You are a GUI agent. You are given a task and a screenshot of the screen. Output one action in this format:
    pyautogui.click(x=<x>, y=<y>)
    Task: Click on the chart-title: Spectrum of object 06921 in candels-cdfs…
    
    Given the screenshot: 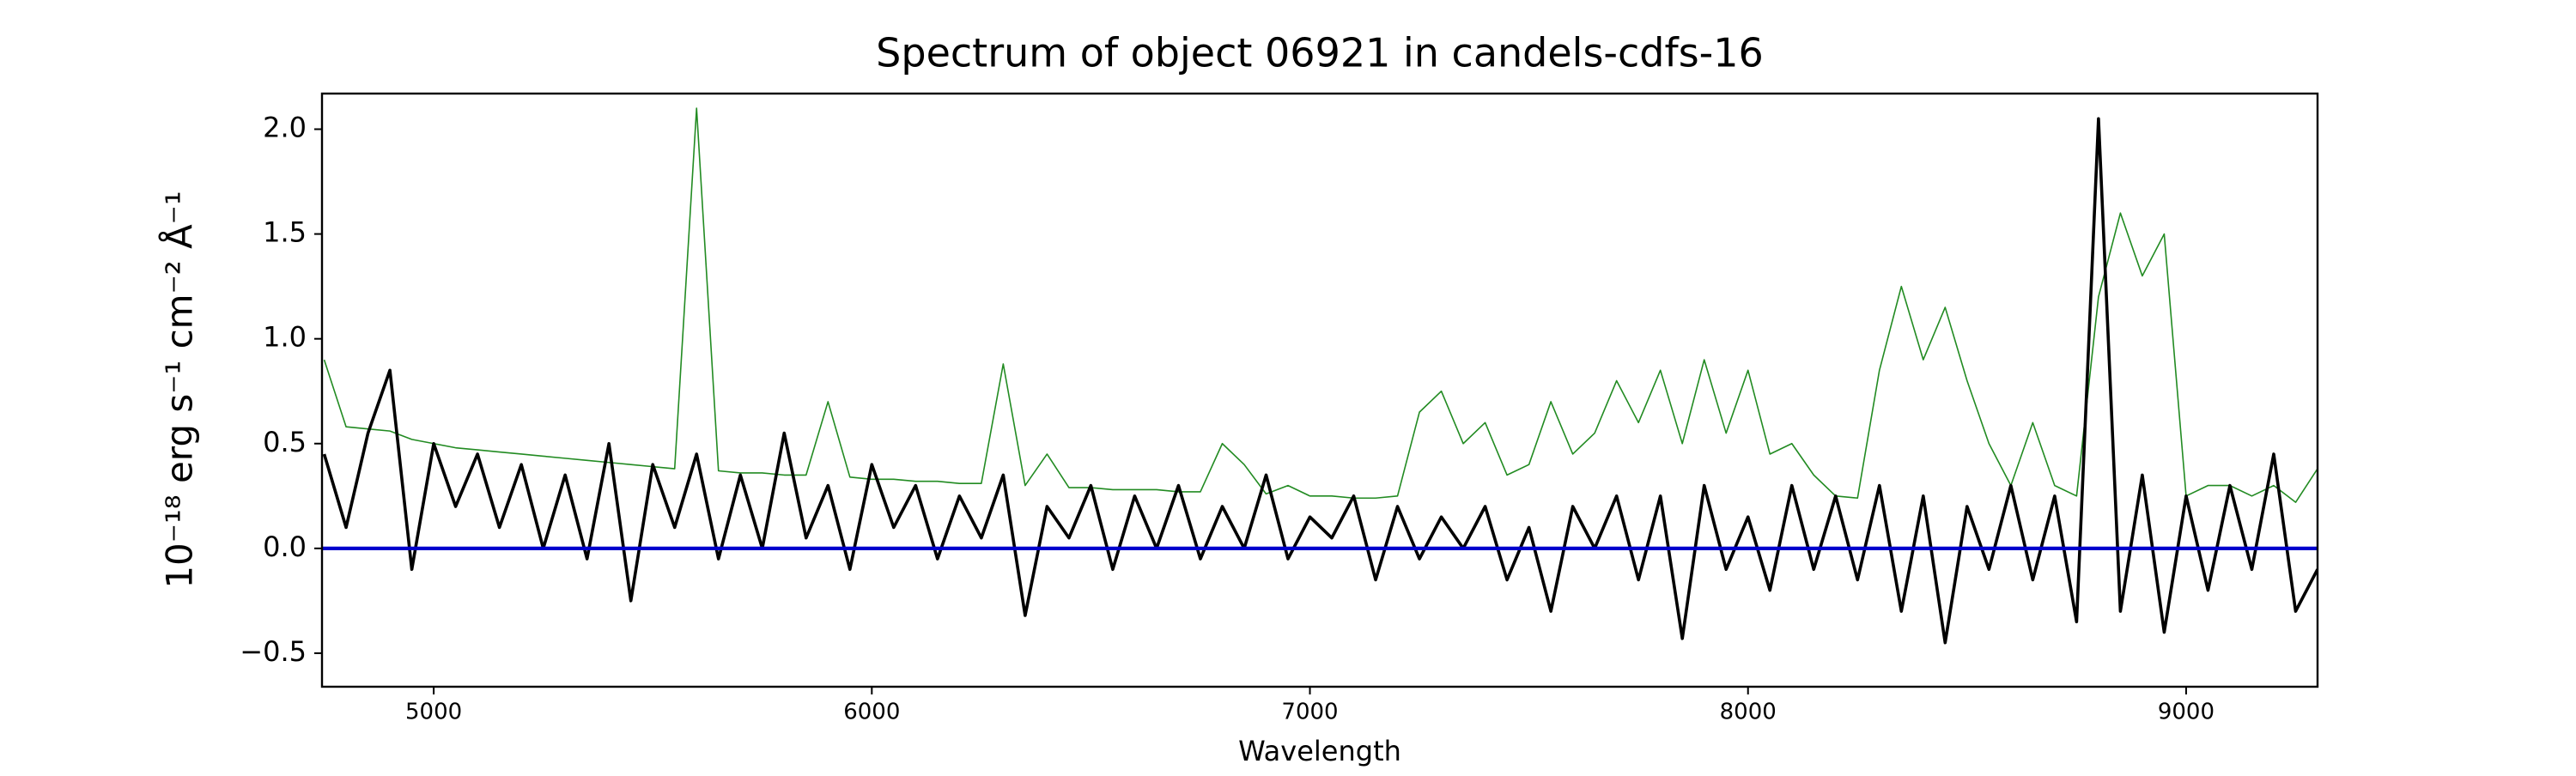 What is the action you would take?
    pyautogui.click(x=1320, y=53)
    